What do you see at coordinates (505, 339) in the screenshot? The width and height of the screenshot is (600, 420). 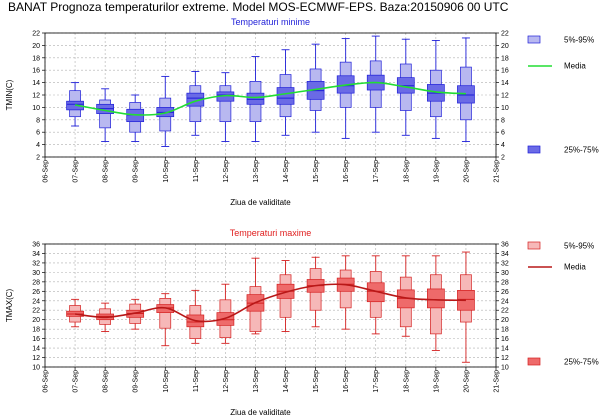 I see `ytick-label-right: 16` at bounding box center [505, 339].